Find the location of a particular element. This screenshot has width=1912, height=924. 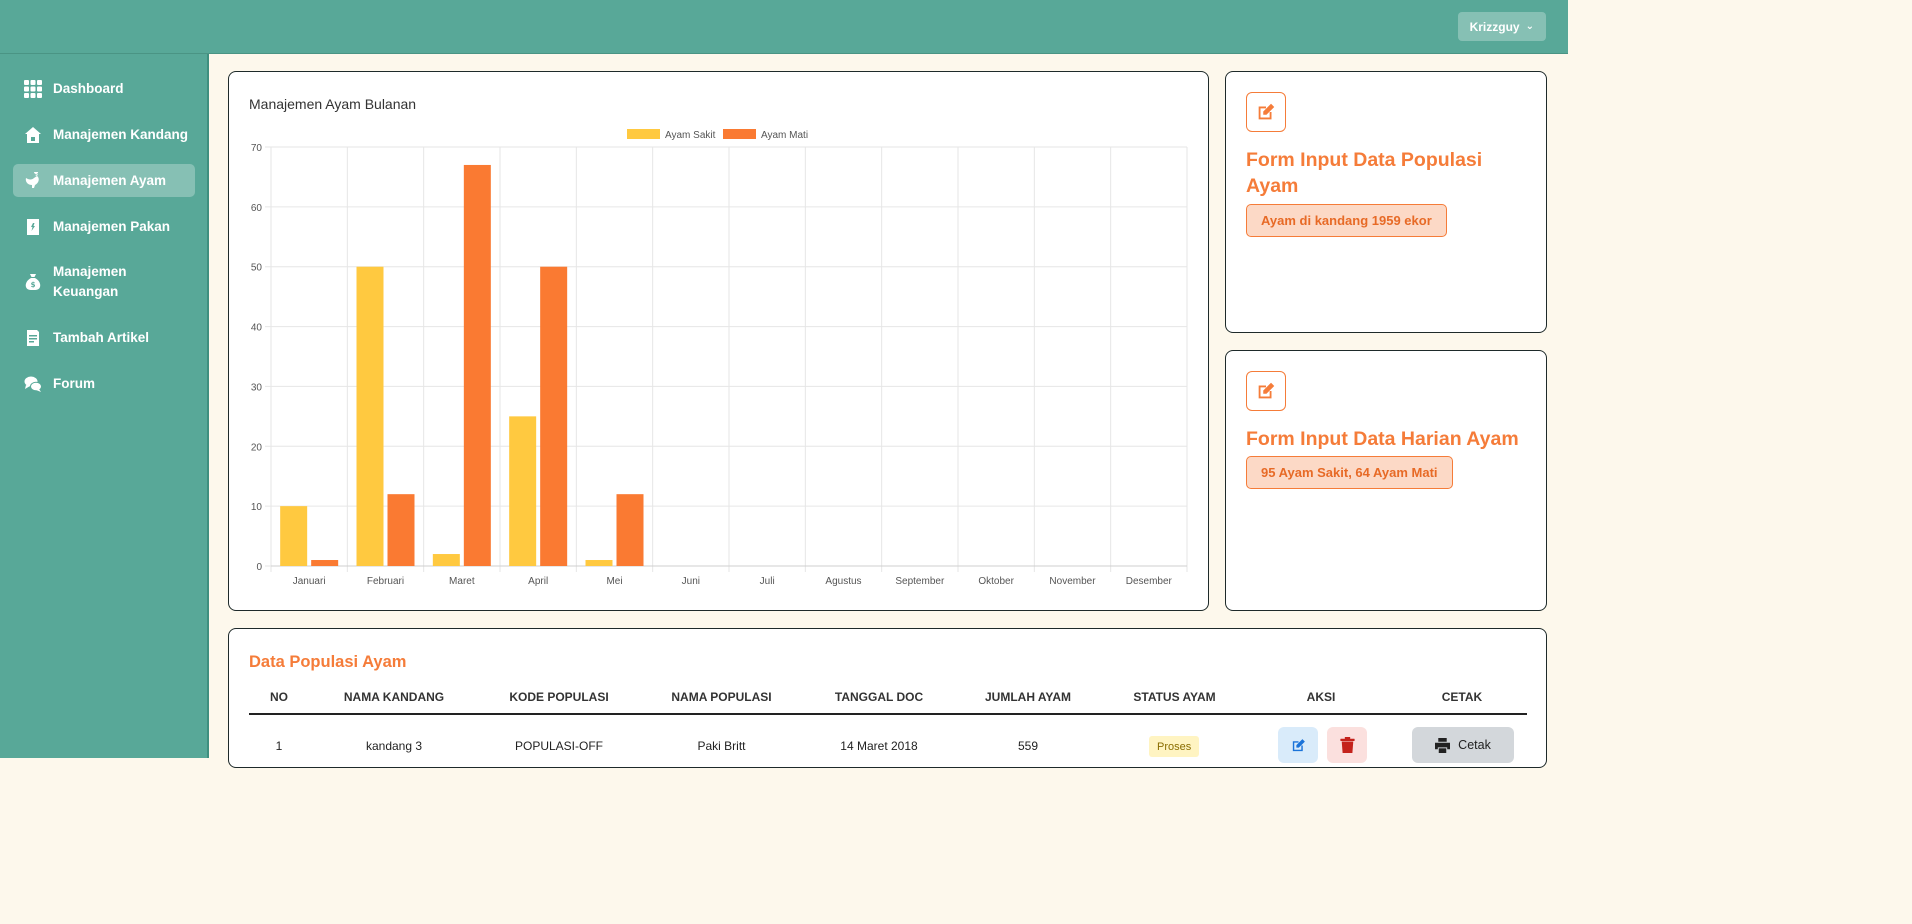

sidebar-item-label: Manajemen Kandang is located at coordinates (121, 134).